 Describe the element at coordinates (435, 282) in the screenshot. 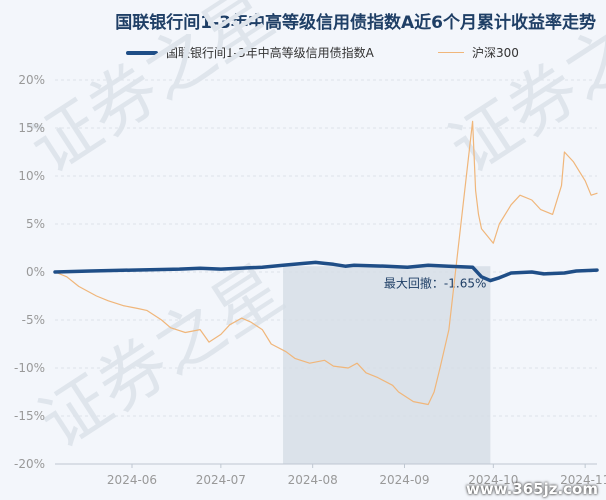

I see `drawdown-label: 最大回撤：-1.65%` at that location.